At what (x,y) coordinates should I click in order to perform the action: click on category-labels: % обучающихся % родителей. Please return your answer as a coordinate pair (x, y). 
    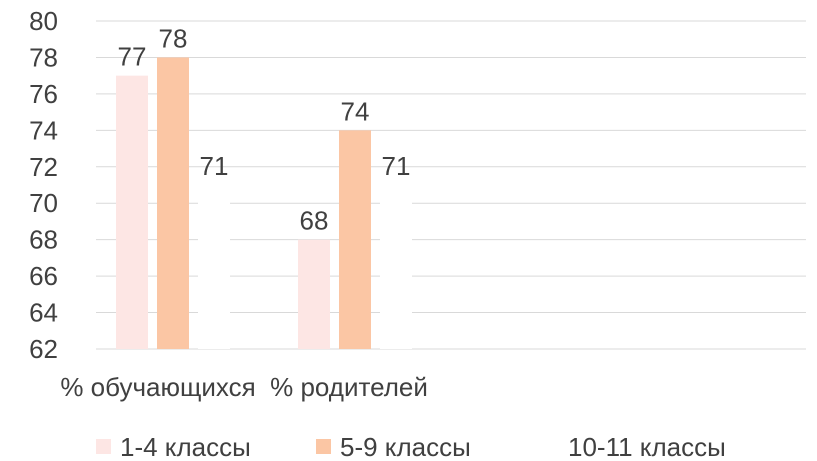
    Looking at the image, I should click on (244, 387).